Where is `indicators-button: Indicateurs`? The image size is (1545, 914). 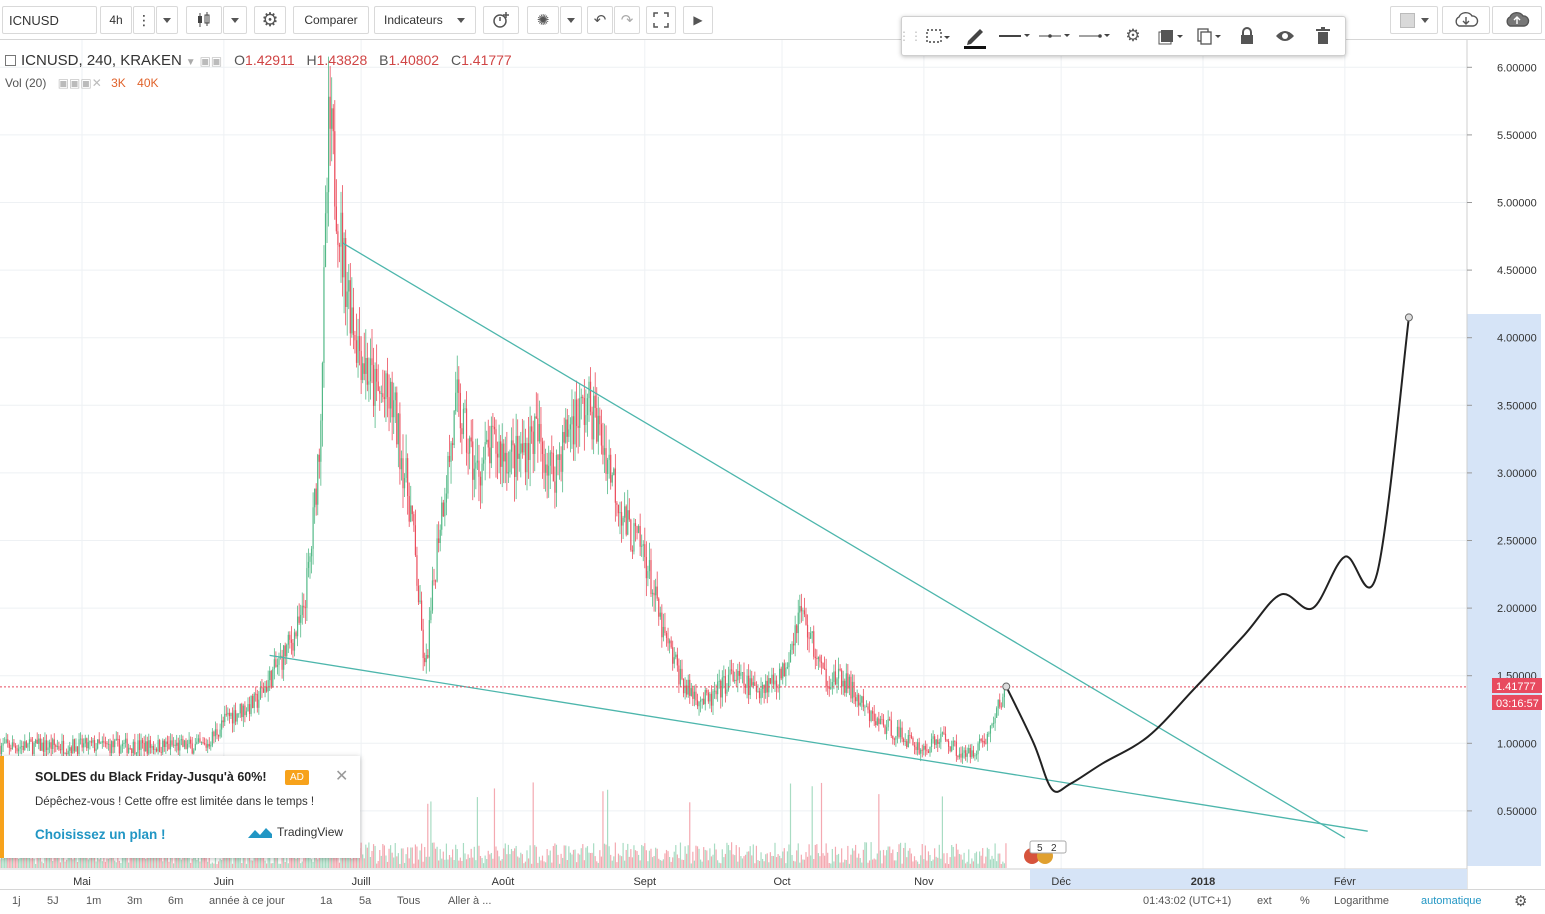
indicators-button: Indicateurs is located at coordinates (425, 20).